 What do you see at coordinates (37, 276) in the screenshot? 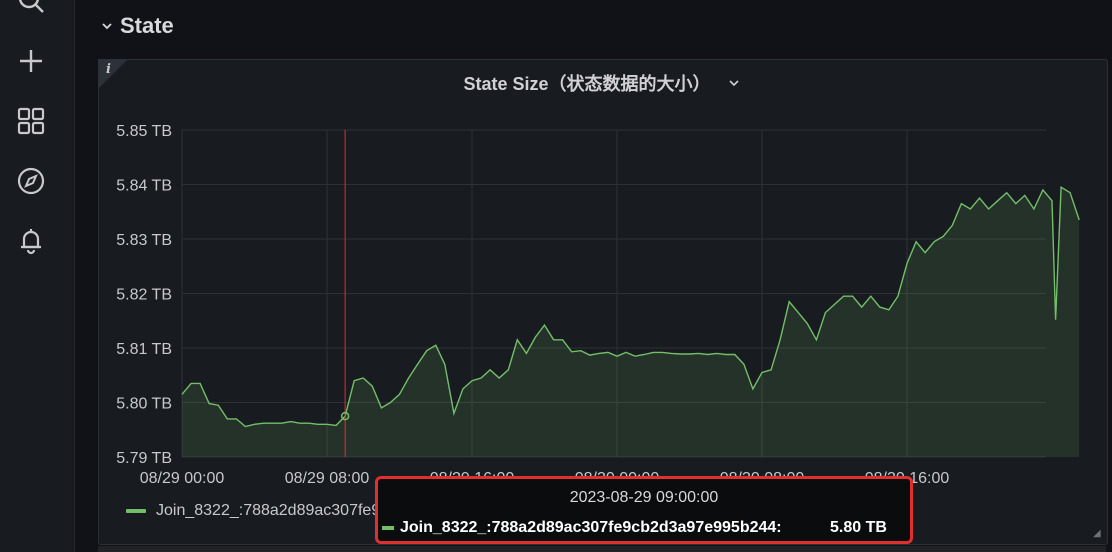
I see `sidebar` at bounding box center [37, 276].